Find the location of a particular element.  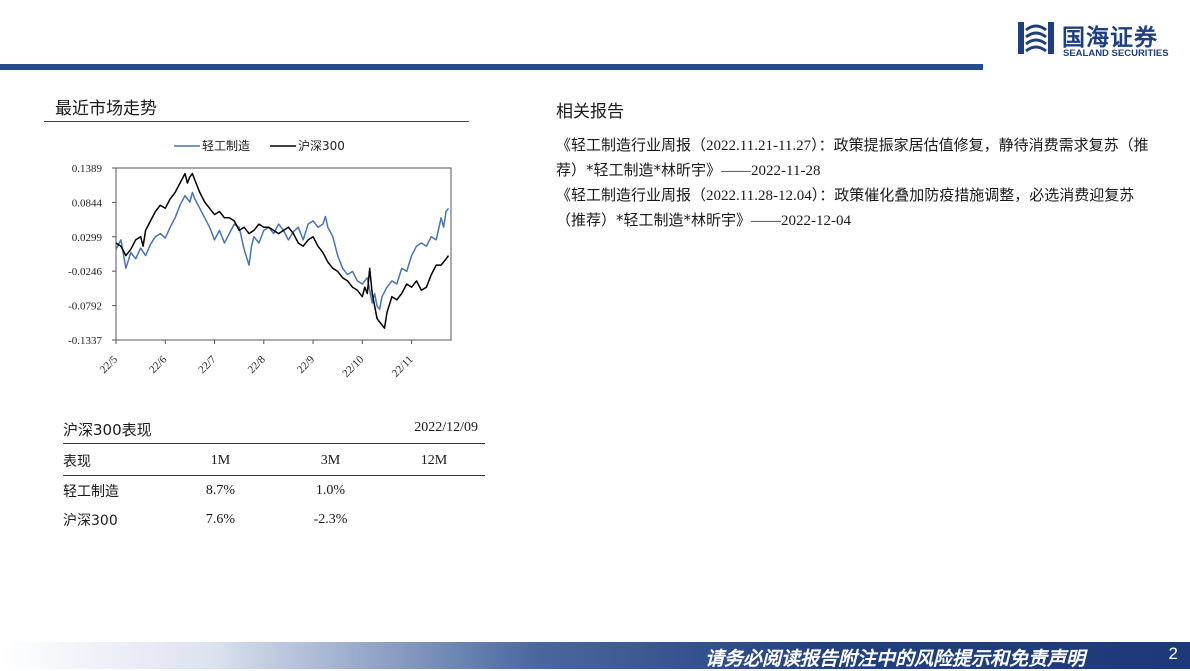

report-text: ）：政策催化叠加防疫措施调整，必选消费迎复苏（推荐）*轻工制造*林昕宇》 is located at coordinates (845, 207).